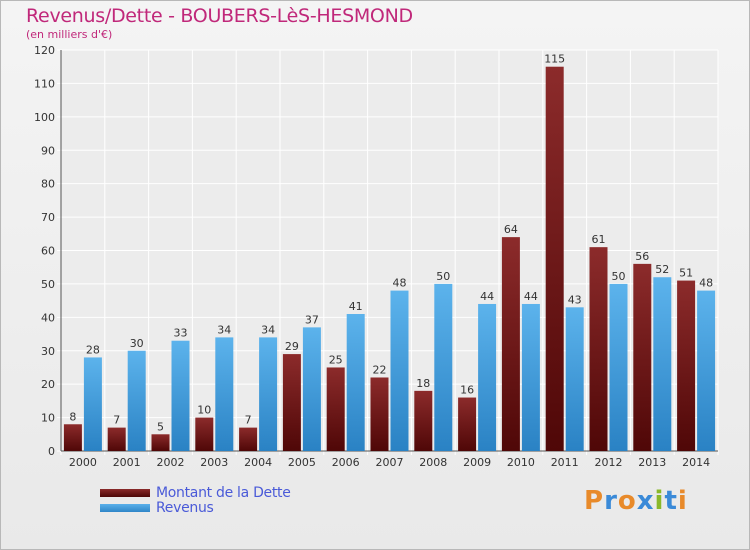 The image size is (750, 550). I want to click on x-tick-label: 2005, so click(302, 462).